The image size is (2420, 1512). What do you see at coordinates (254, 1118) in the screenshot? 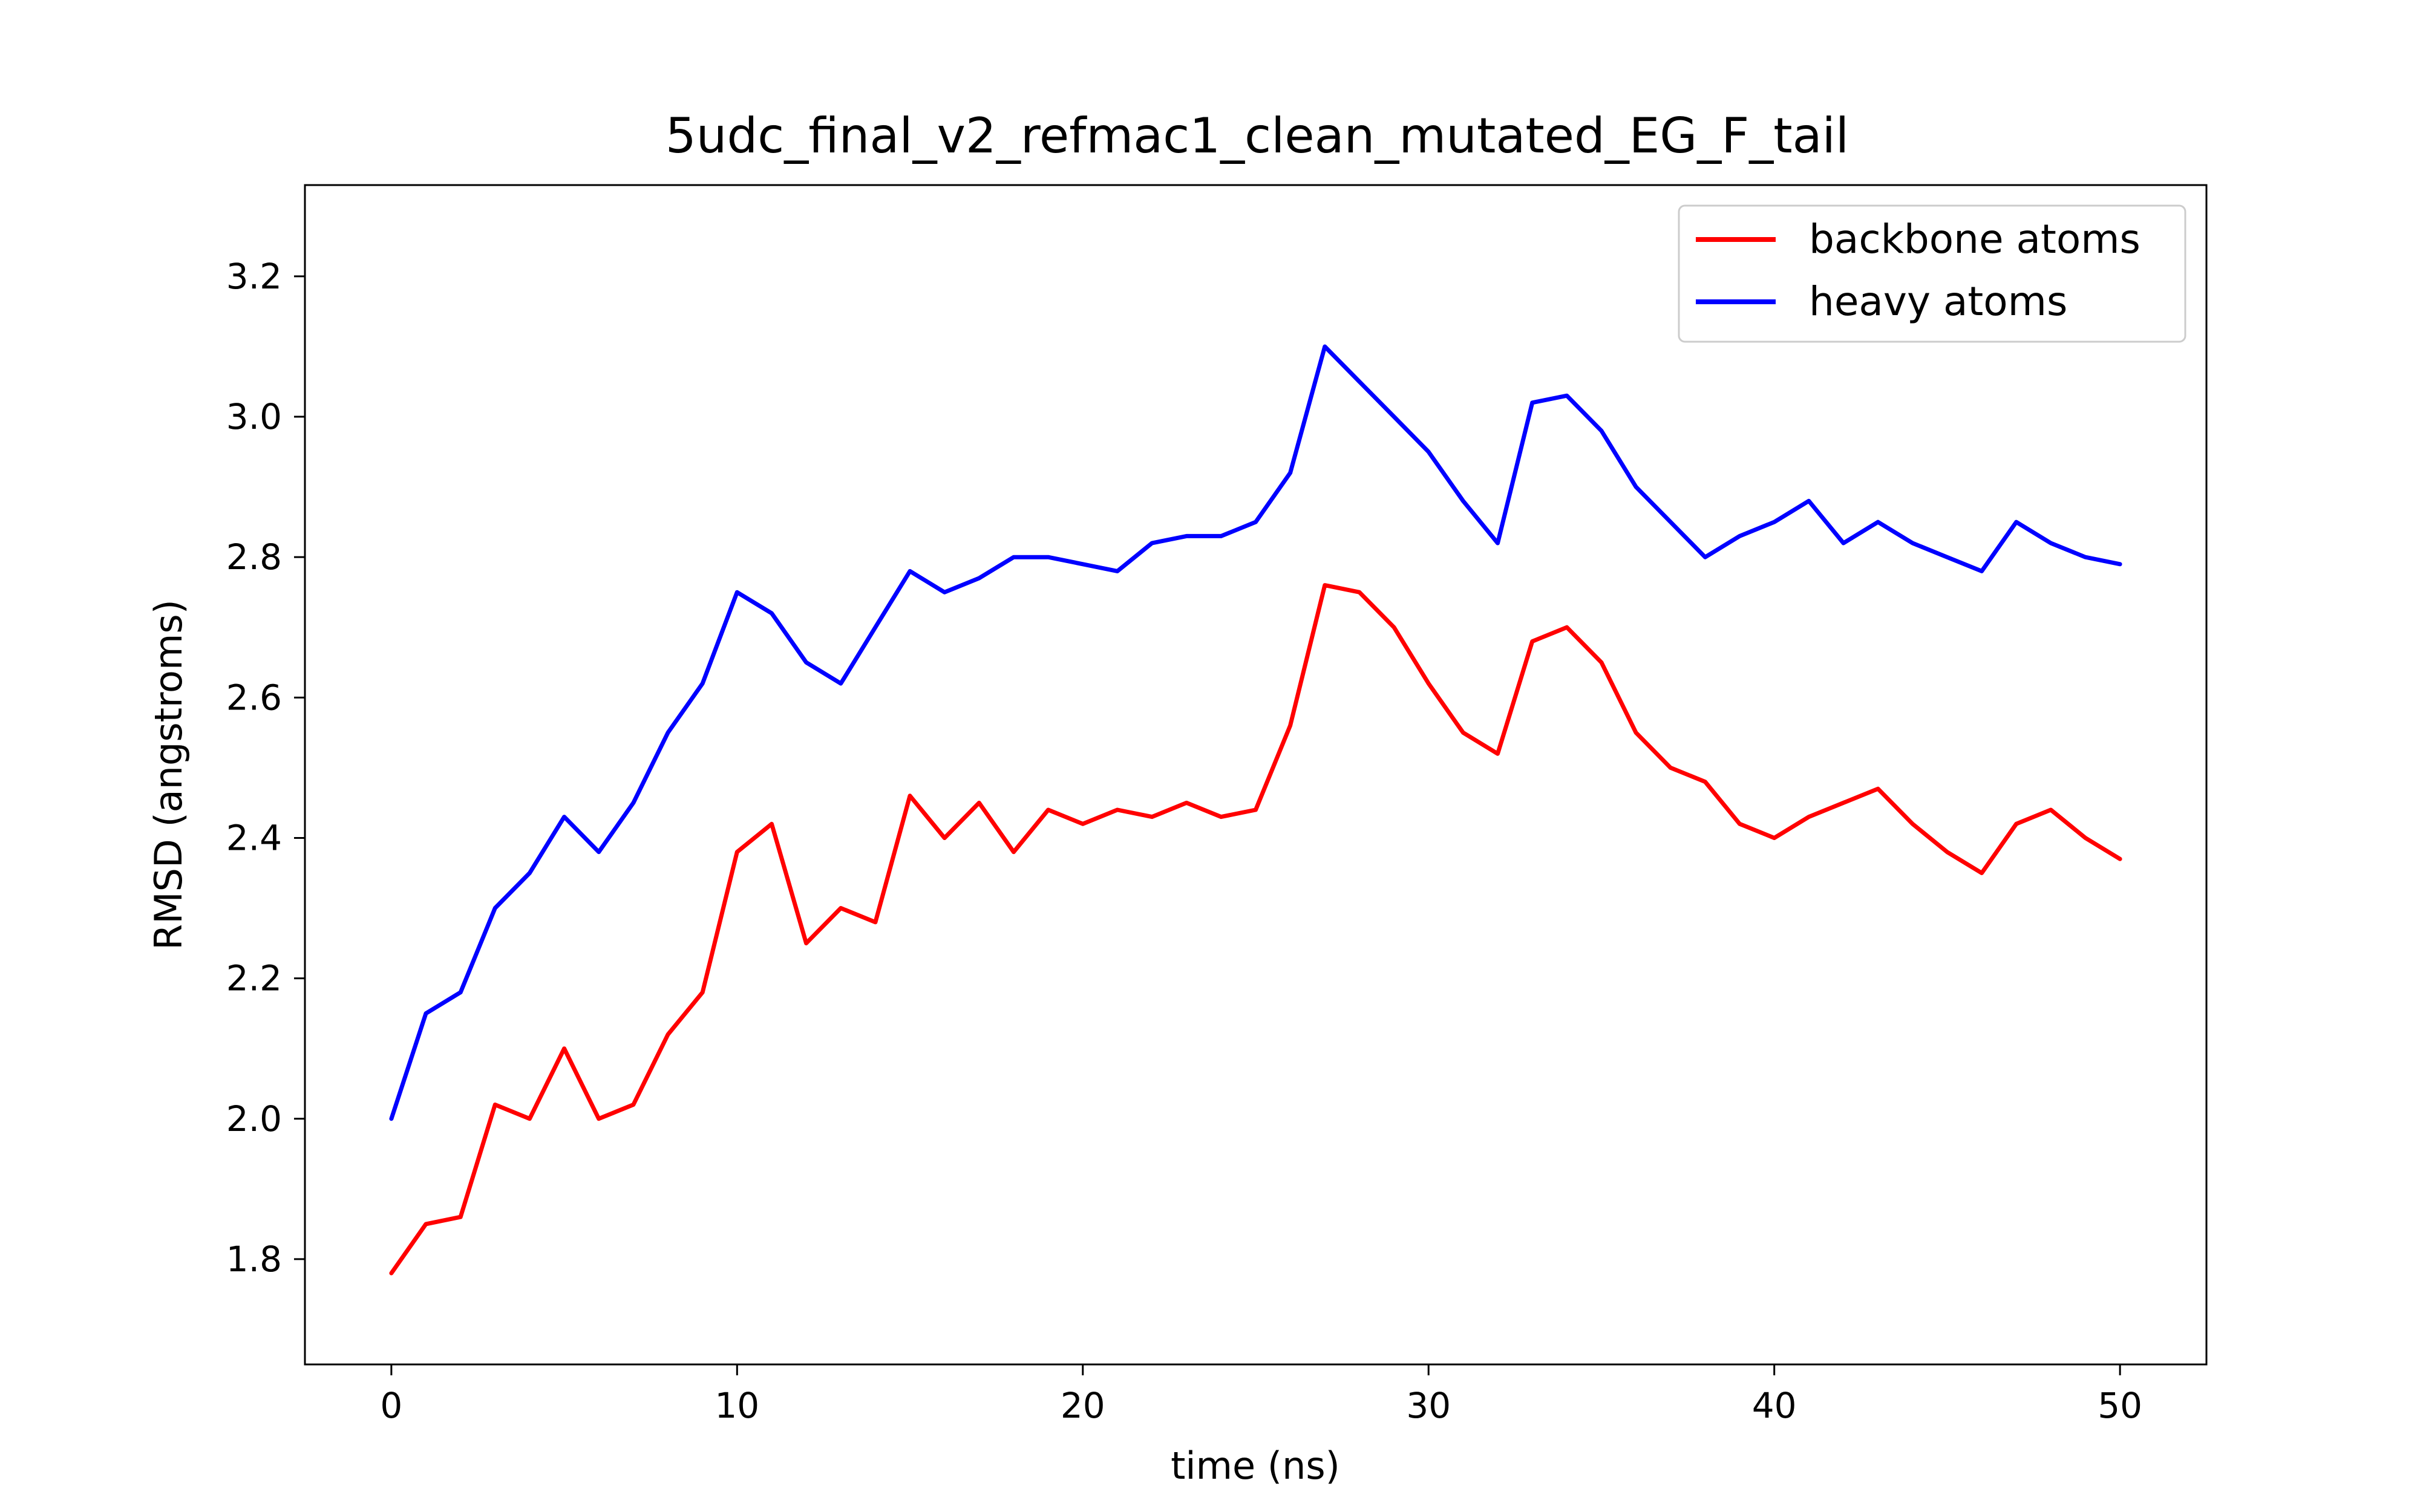
I see `y-tick-label: 2.0` at bounding box center [254, 1118].